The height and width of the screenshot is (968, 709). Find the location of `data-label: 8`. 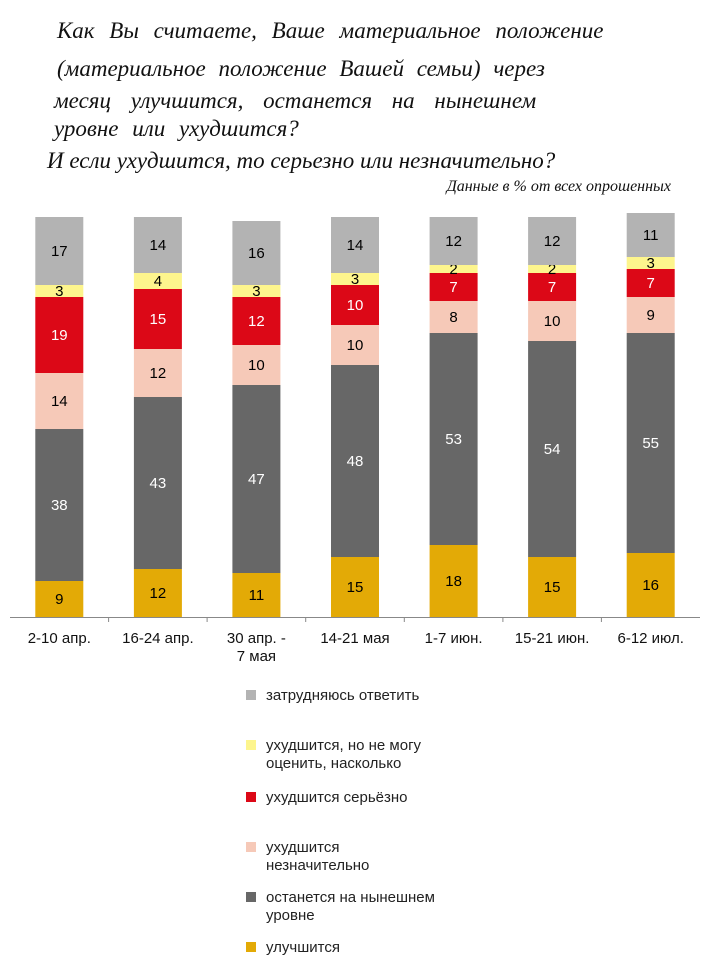

data-label: 8 is located at coordinates (453, 317).